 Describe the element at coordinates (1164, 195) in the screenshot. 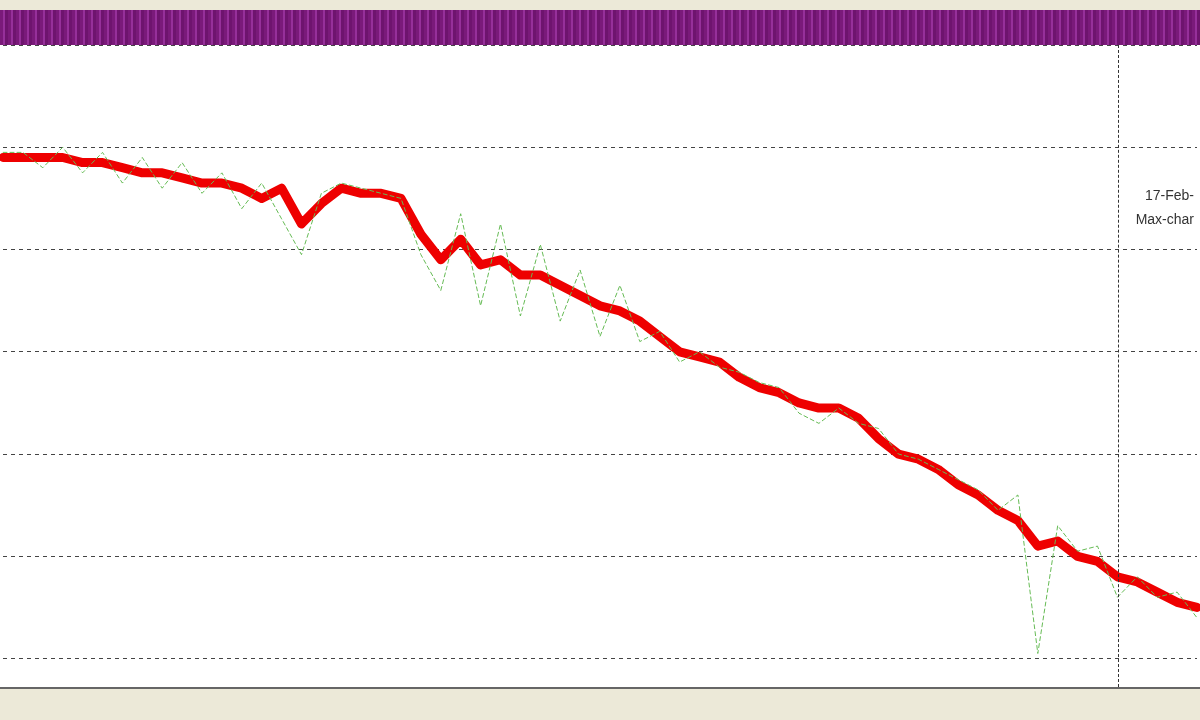

I see `annotation: 17-Feb-` at that location.